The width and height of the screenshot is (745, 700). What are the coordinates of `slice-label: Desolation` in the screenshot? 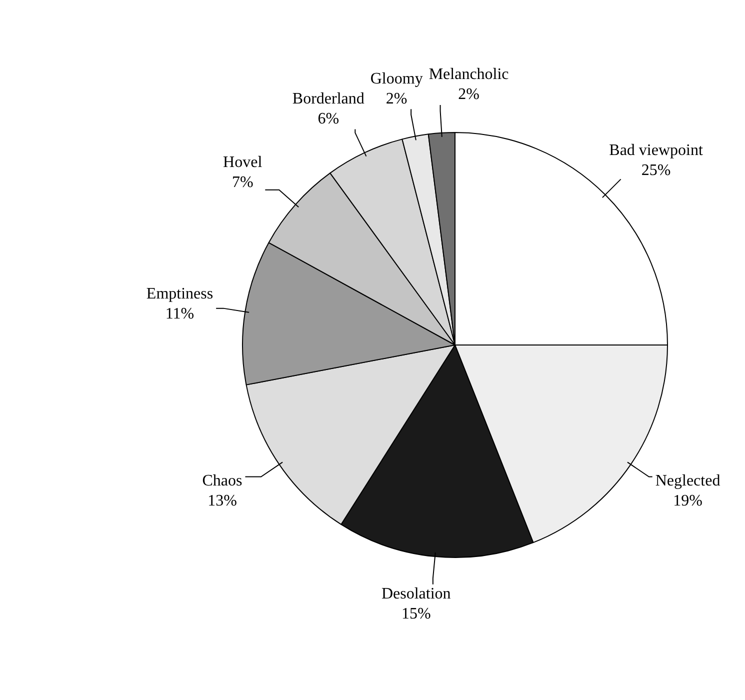 It's located at (416, 594).